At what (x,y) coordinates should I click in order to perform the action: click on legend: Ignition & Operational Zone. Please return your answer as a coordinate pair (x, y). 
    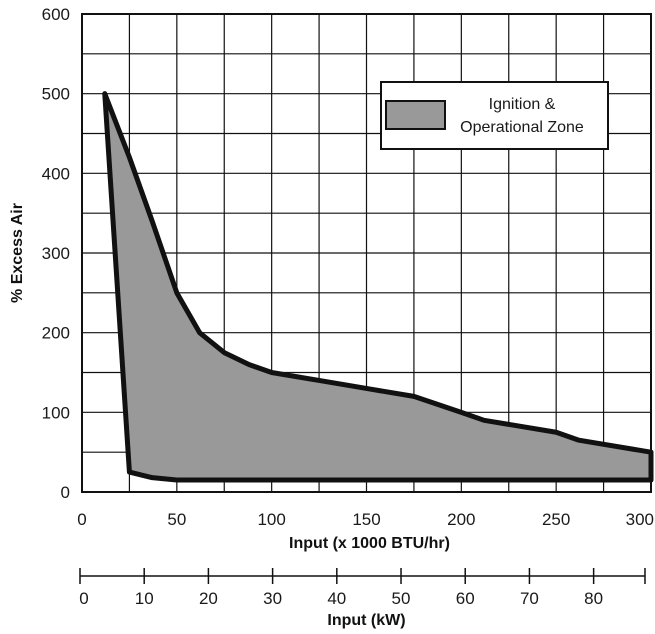
    Looking at the image, I should click on (494, 115).